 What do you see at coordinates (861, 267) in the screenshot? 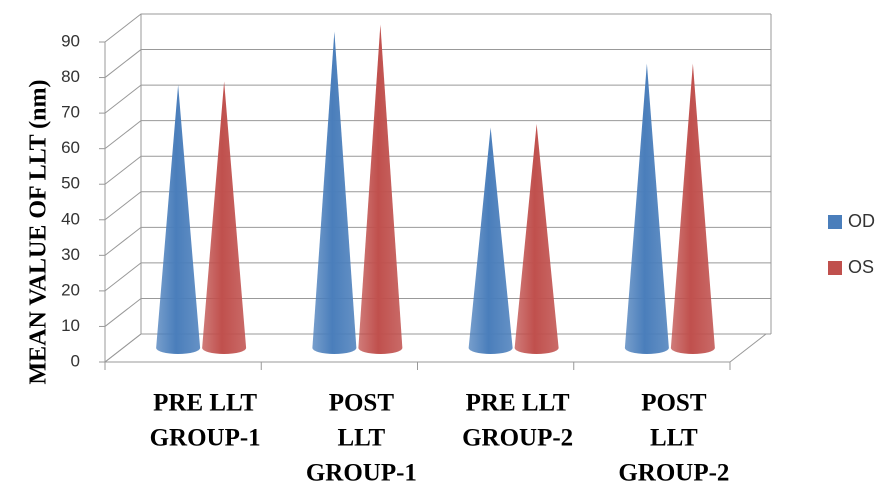
I see `legend-label: OS` at bounding box center [861, 267].